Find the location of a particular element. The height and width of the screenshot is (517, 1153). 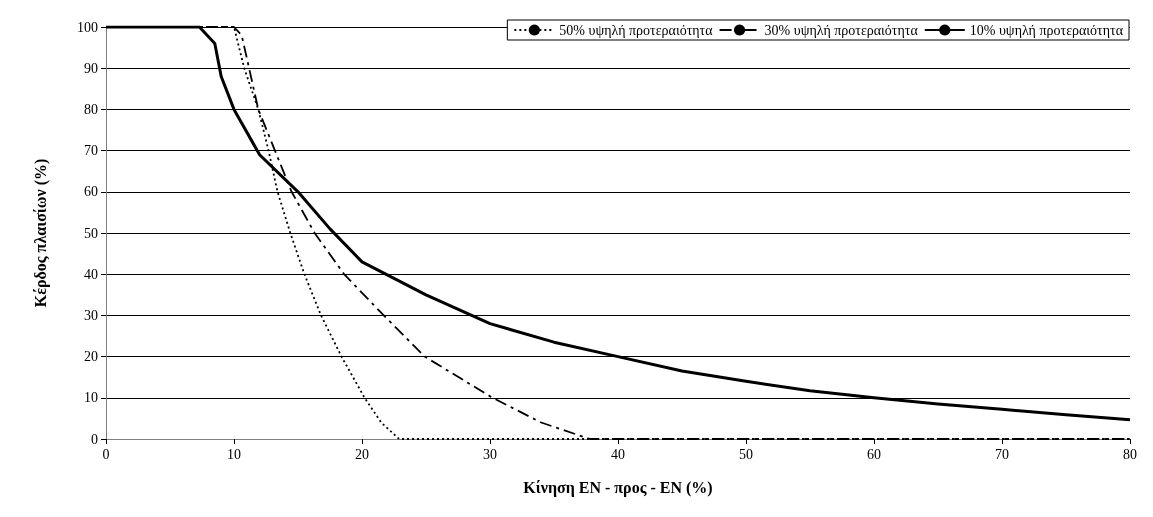

y-tick-label: 10 is located at coordinates (91, 398).